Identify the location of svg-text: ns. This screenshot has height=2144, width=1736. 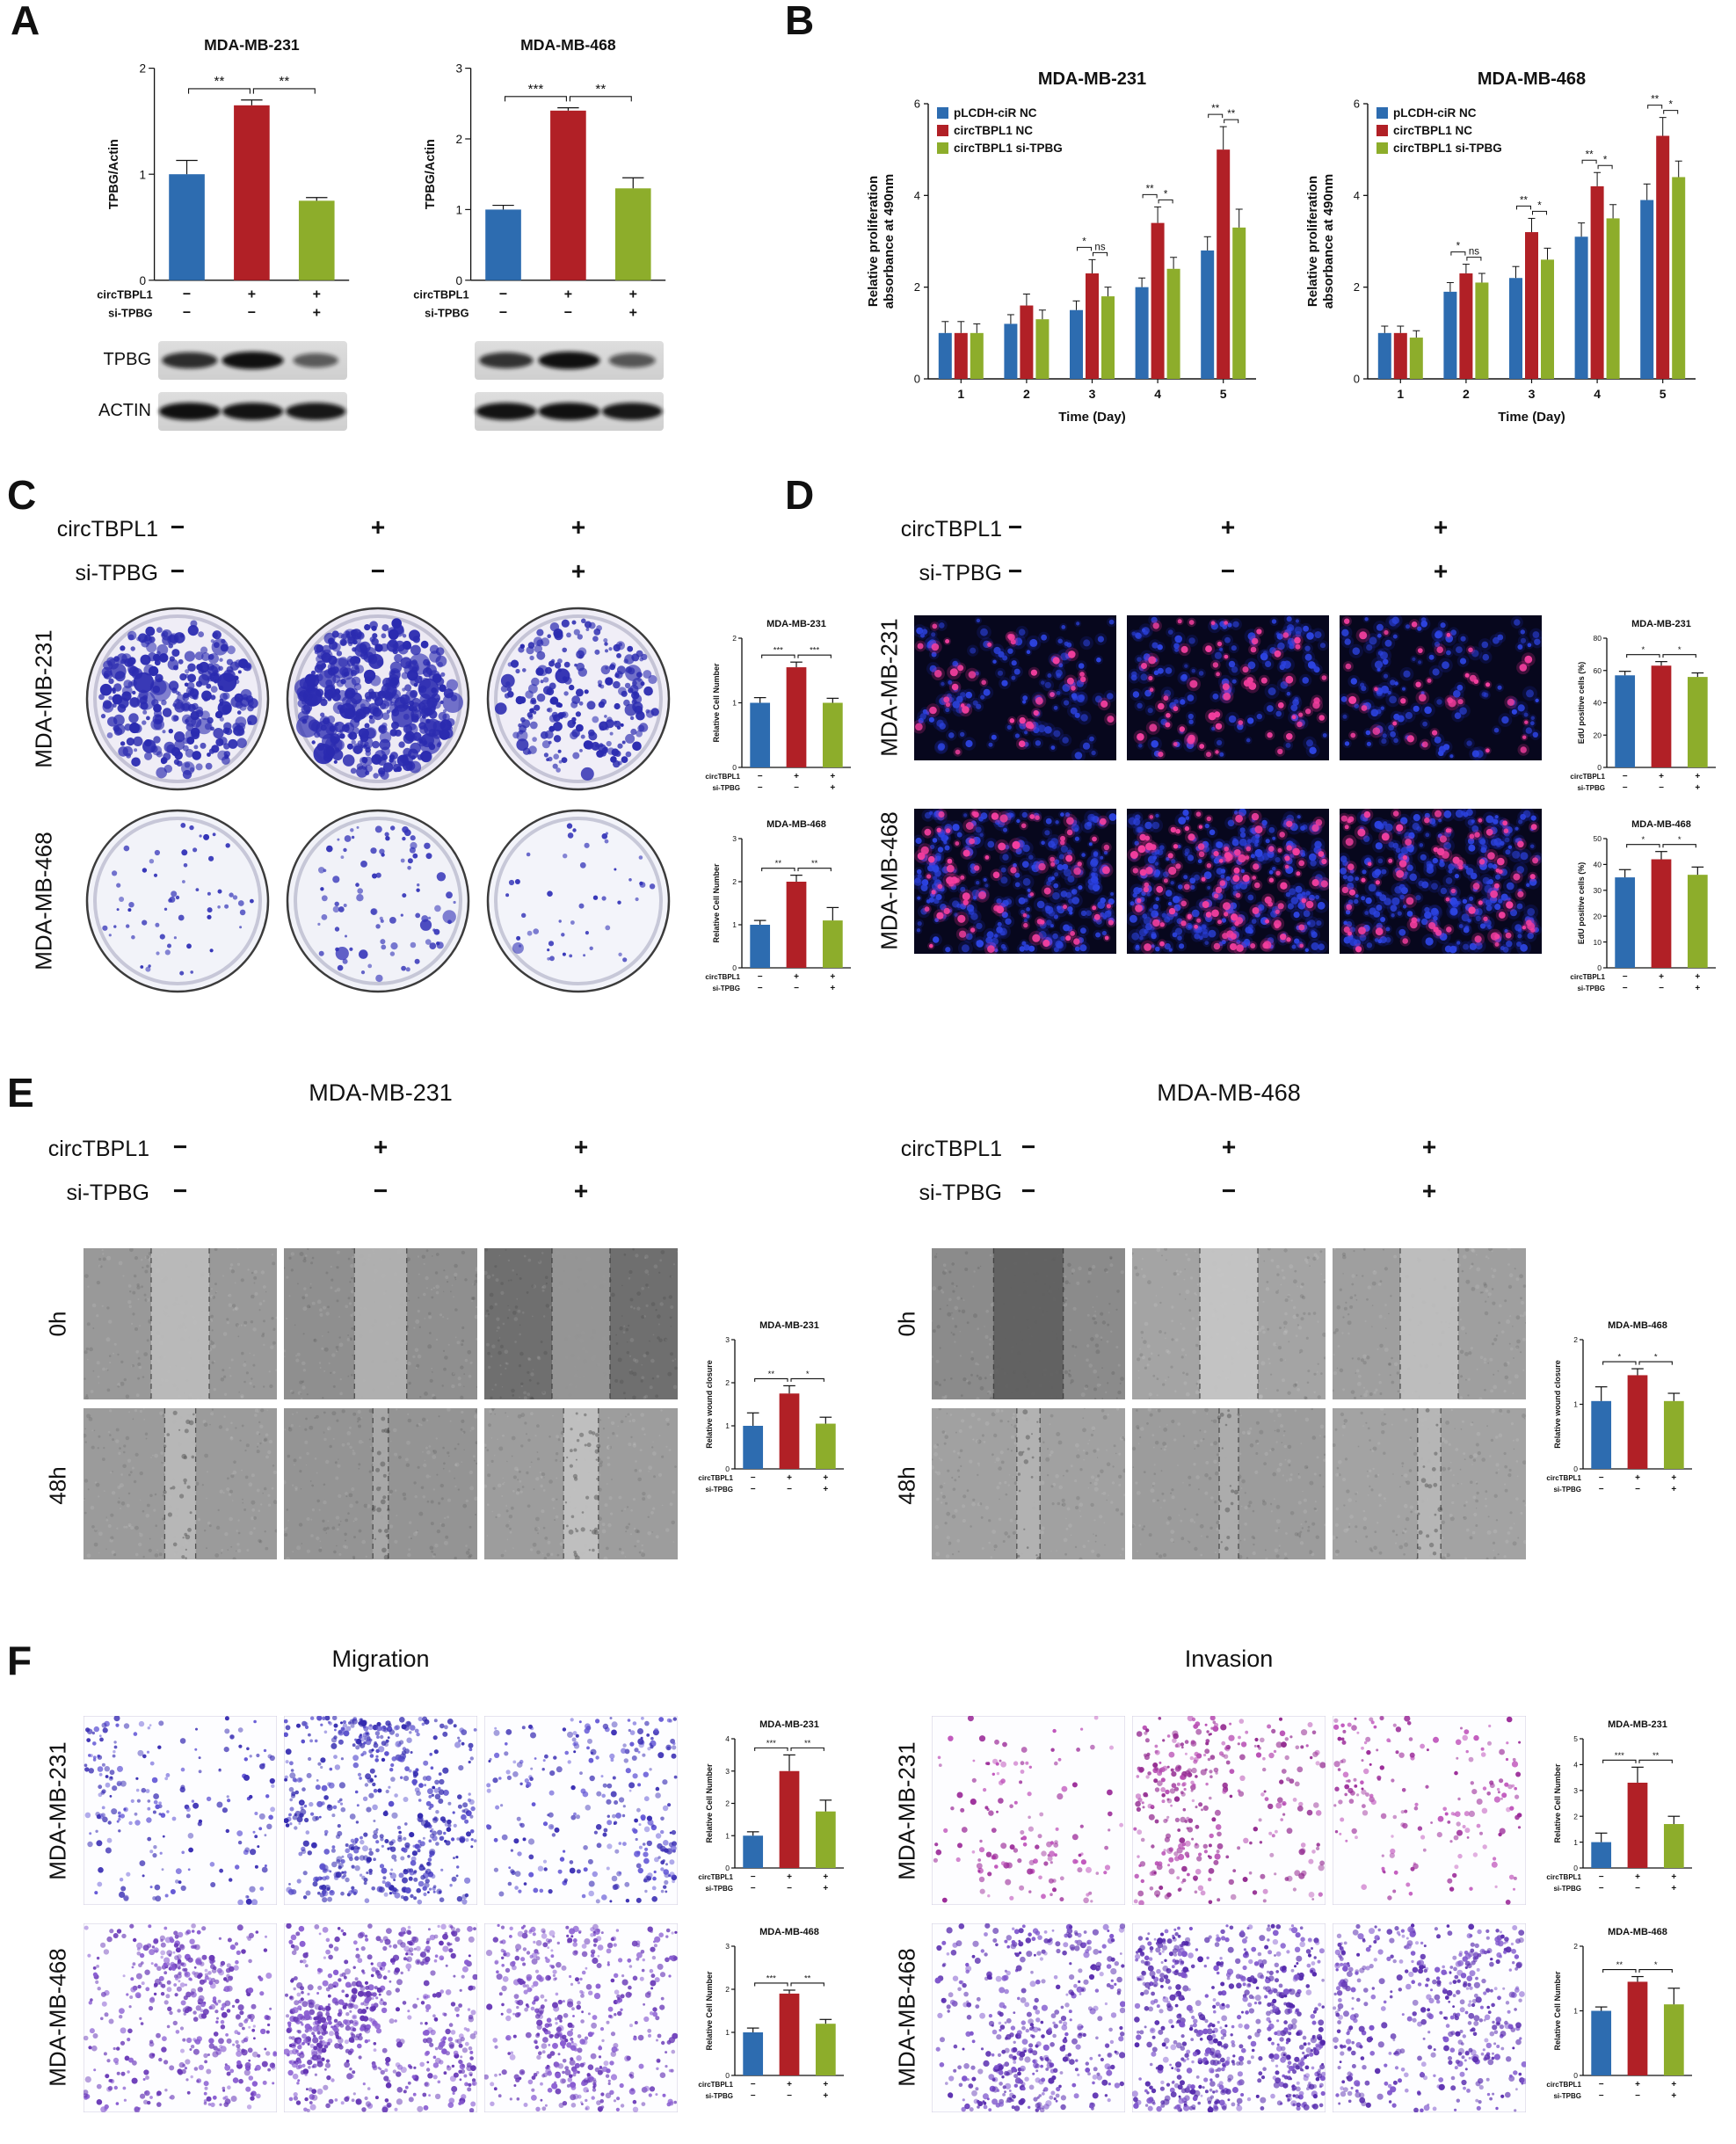
(1099, 247).